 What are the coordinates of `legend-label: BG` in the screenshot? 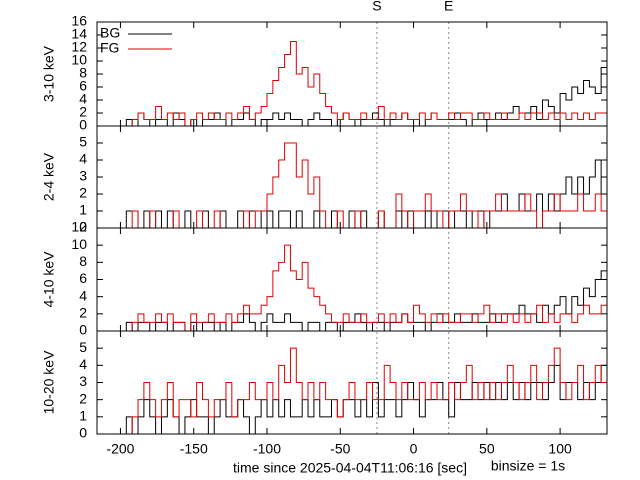 It's located at (110, 33).